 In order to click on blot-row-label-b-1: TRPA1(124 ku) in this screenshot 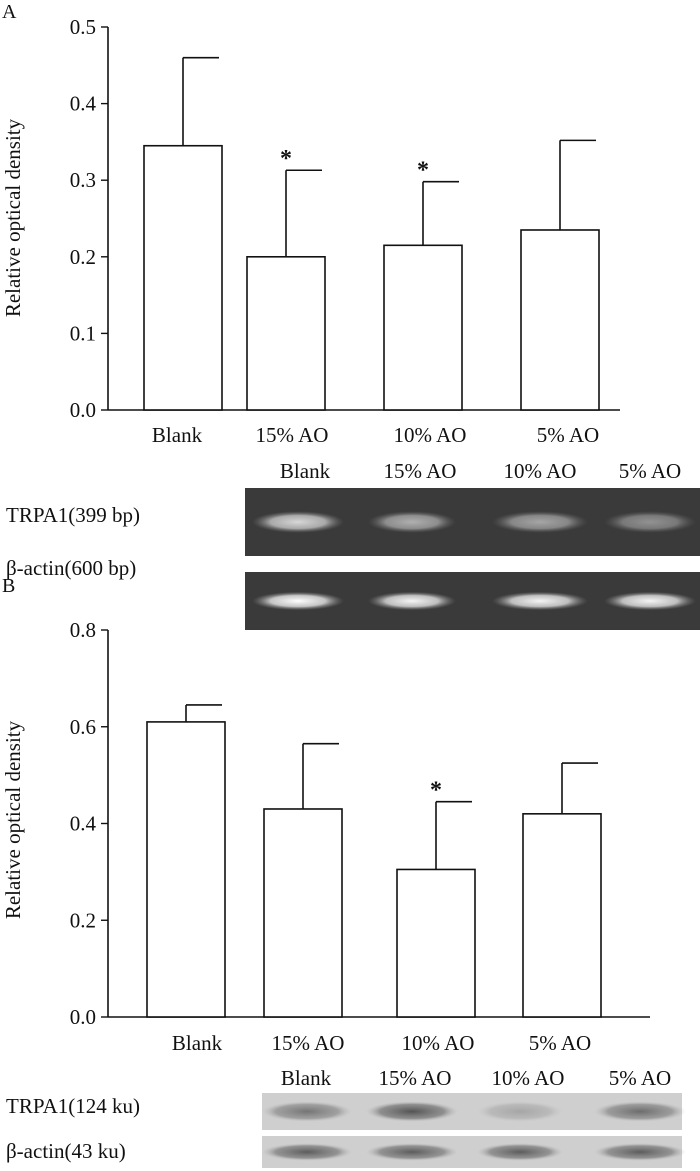, I will do `click(73, 1106)`.